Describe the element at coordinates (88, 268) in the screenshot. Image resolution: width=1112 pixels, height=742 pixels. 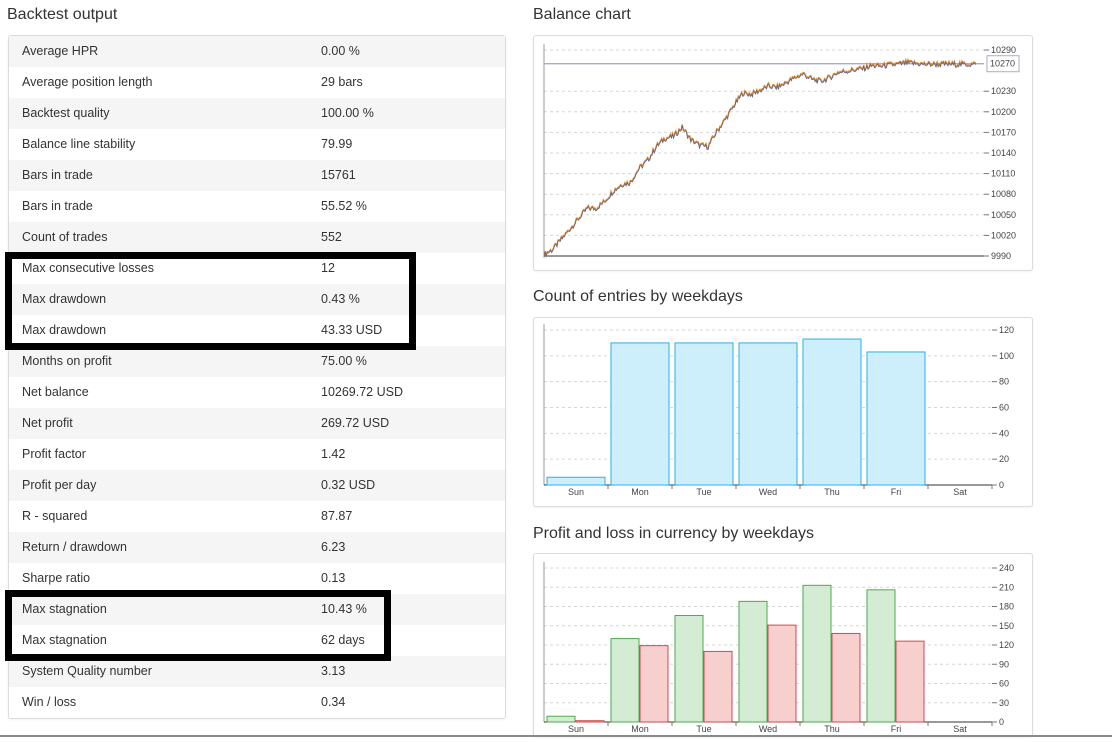
I see `stat-label: Max consecutive losses` at that location.